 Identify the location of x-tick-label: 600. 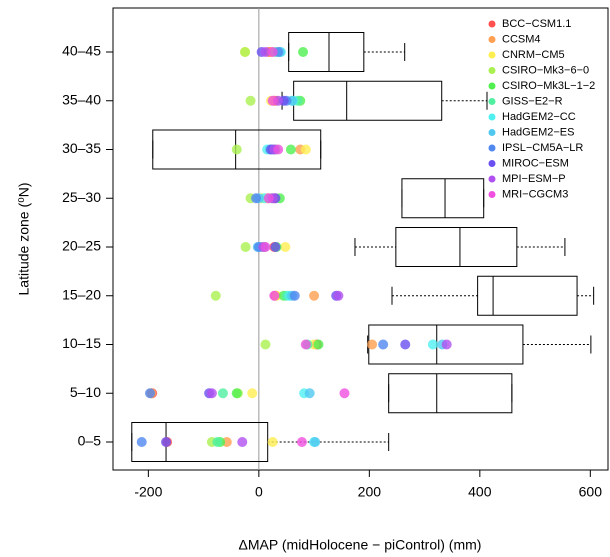
(591, 492).